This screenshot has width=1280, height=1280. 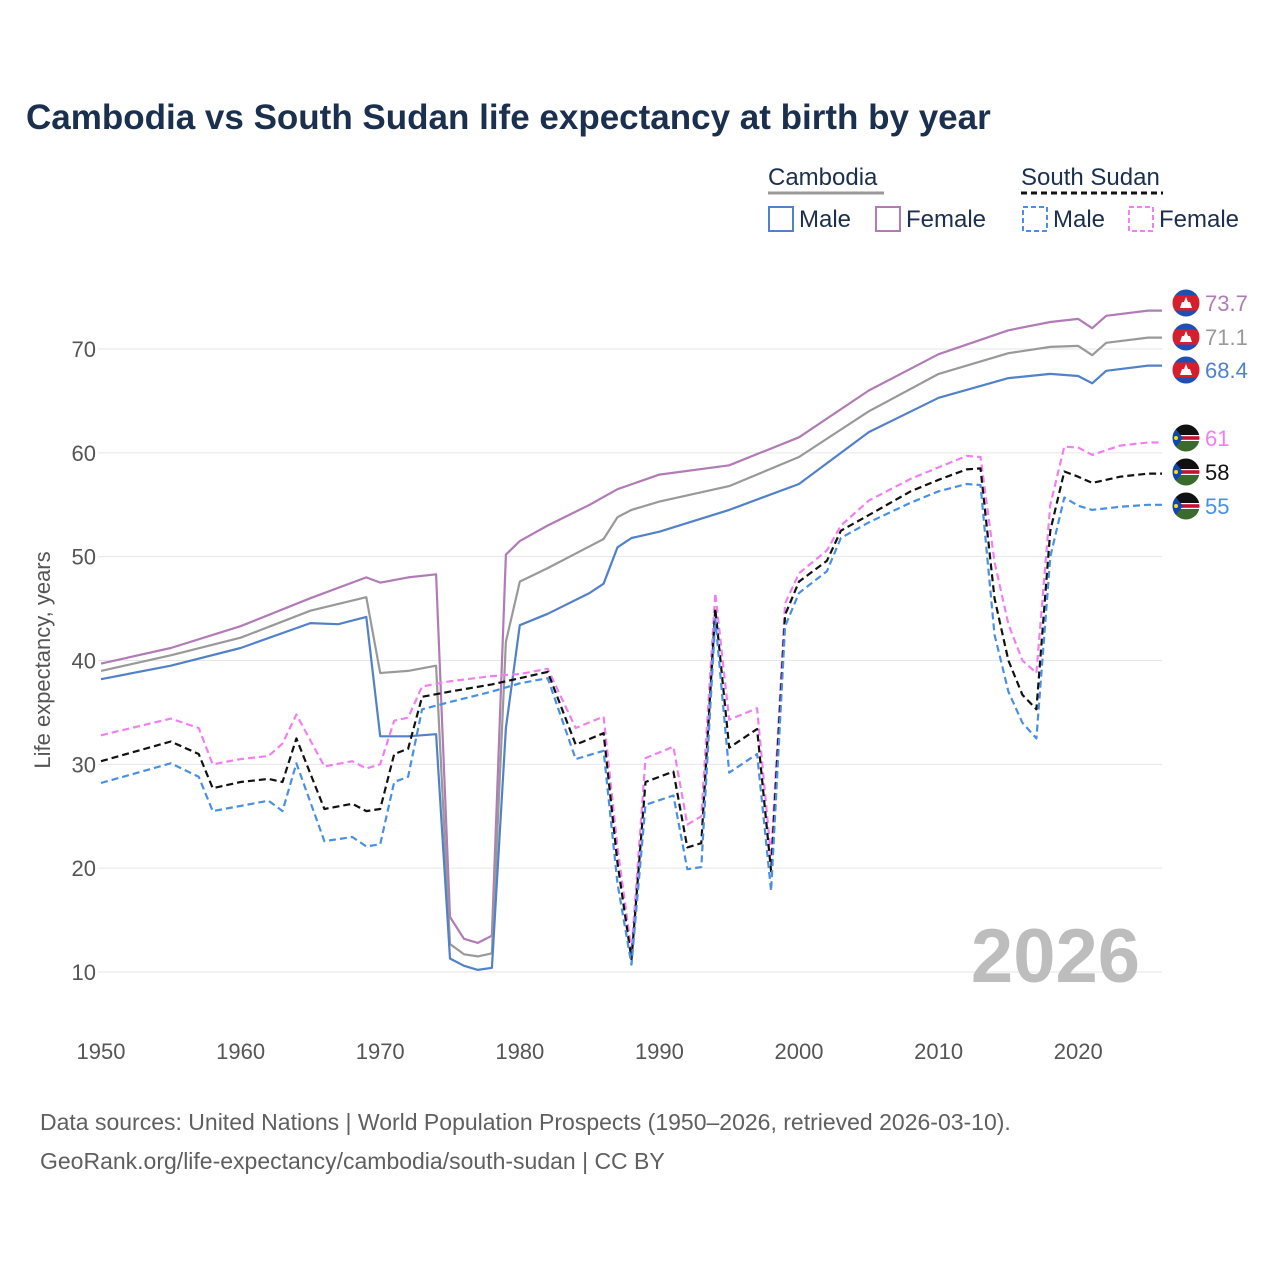 What do you see at coordinates (84, 349) in the screenshot?
I see `y-tick-label: 70` at bounding box center [84, 349].